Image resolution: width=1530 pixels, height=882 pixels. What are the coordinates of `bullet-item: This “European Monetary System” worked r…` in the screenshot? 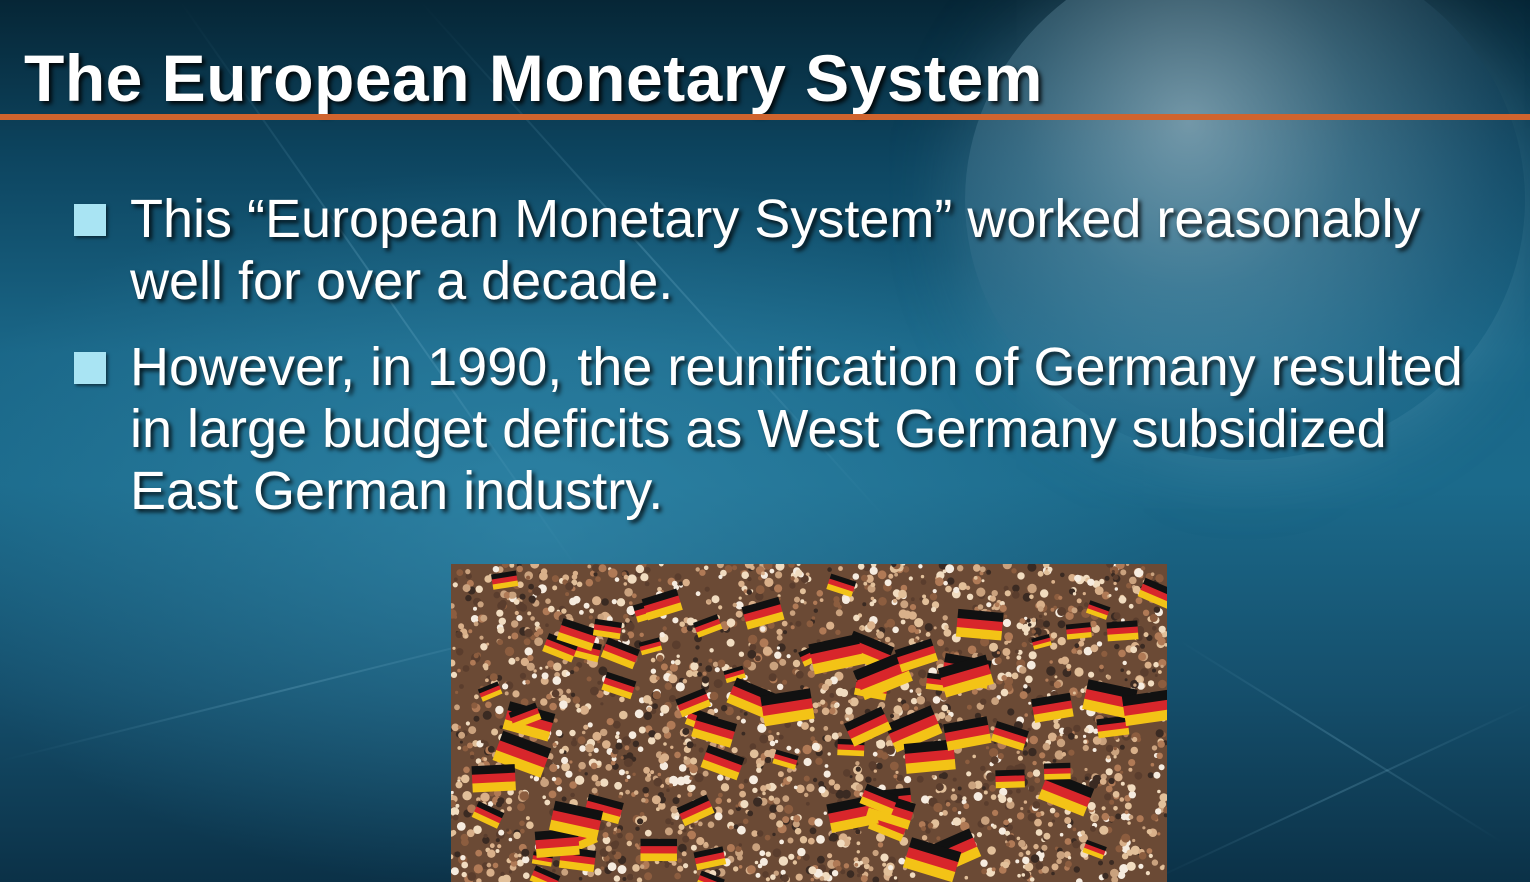 It's located at (785, 250).